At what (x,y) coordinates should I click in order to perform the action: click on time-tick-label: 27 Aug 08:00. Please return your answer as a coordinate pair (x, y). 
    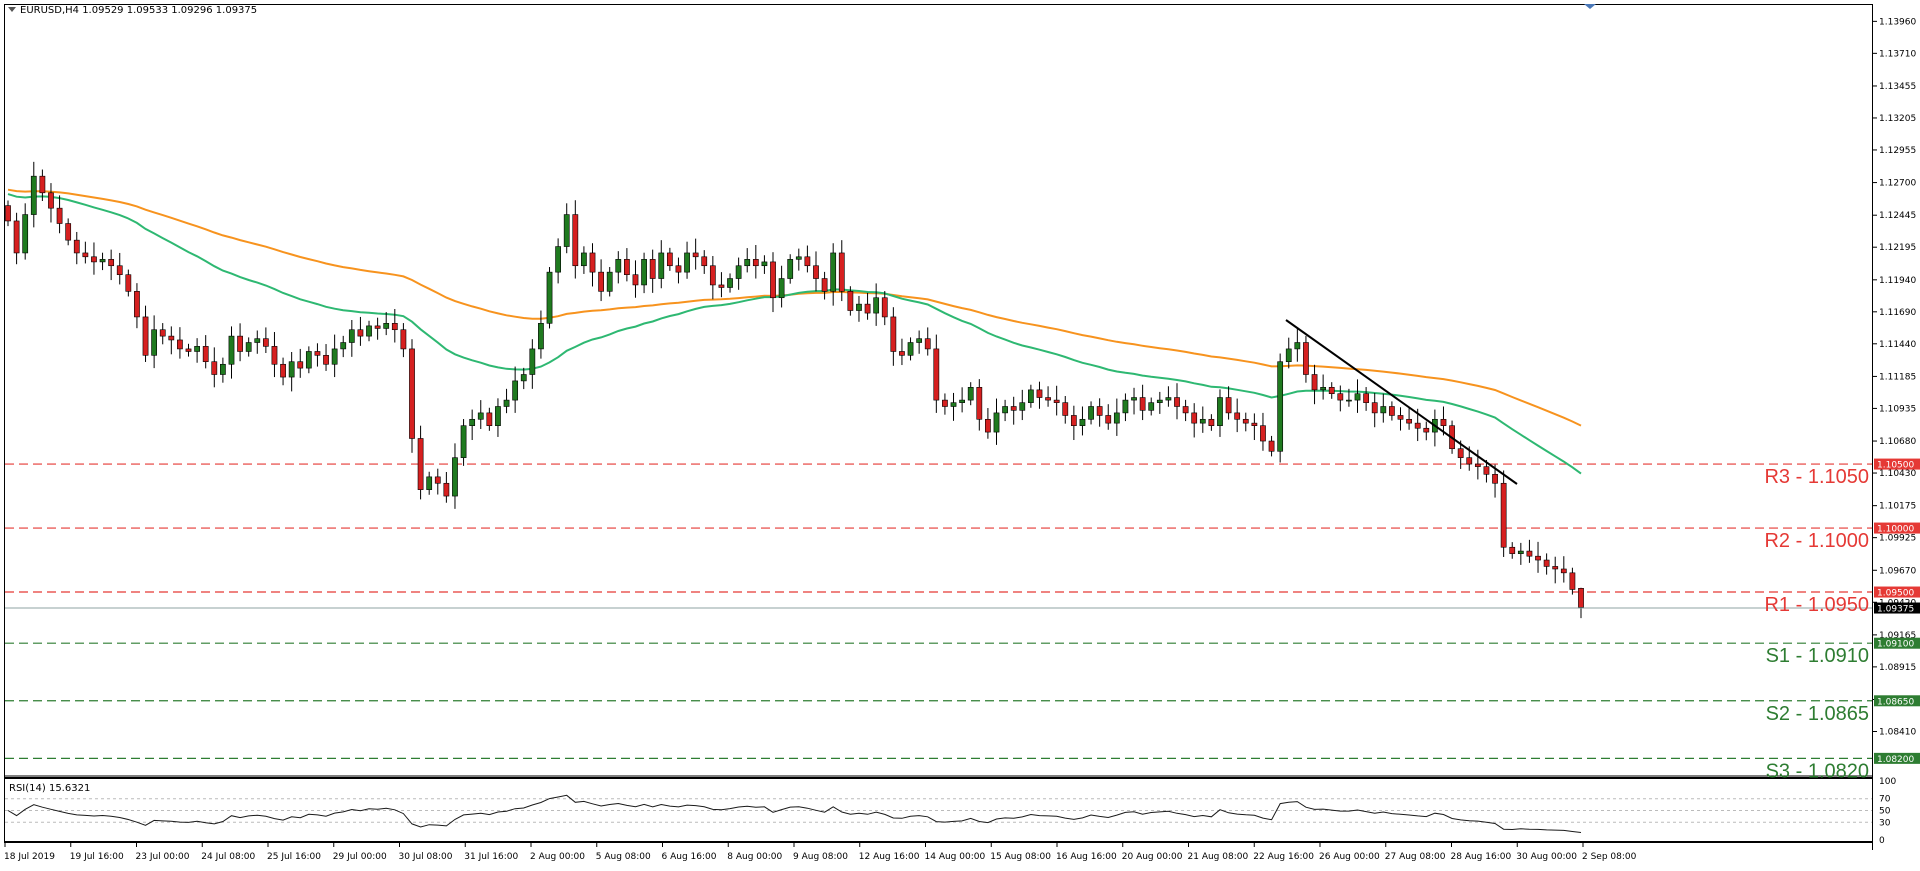
    Looking at the image, I should click on (1415, 857).